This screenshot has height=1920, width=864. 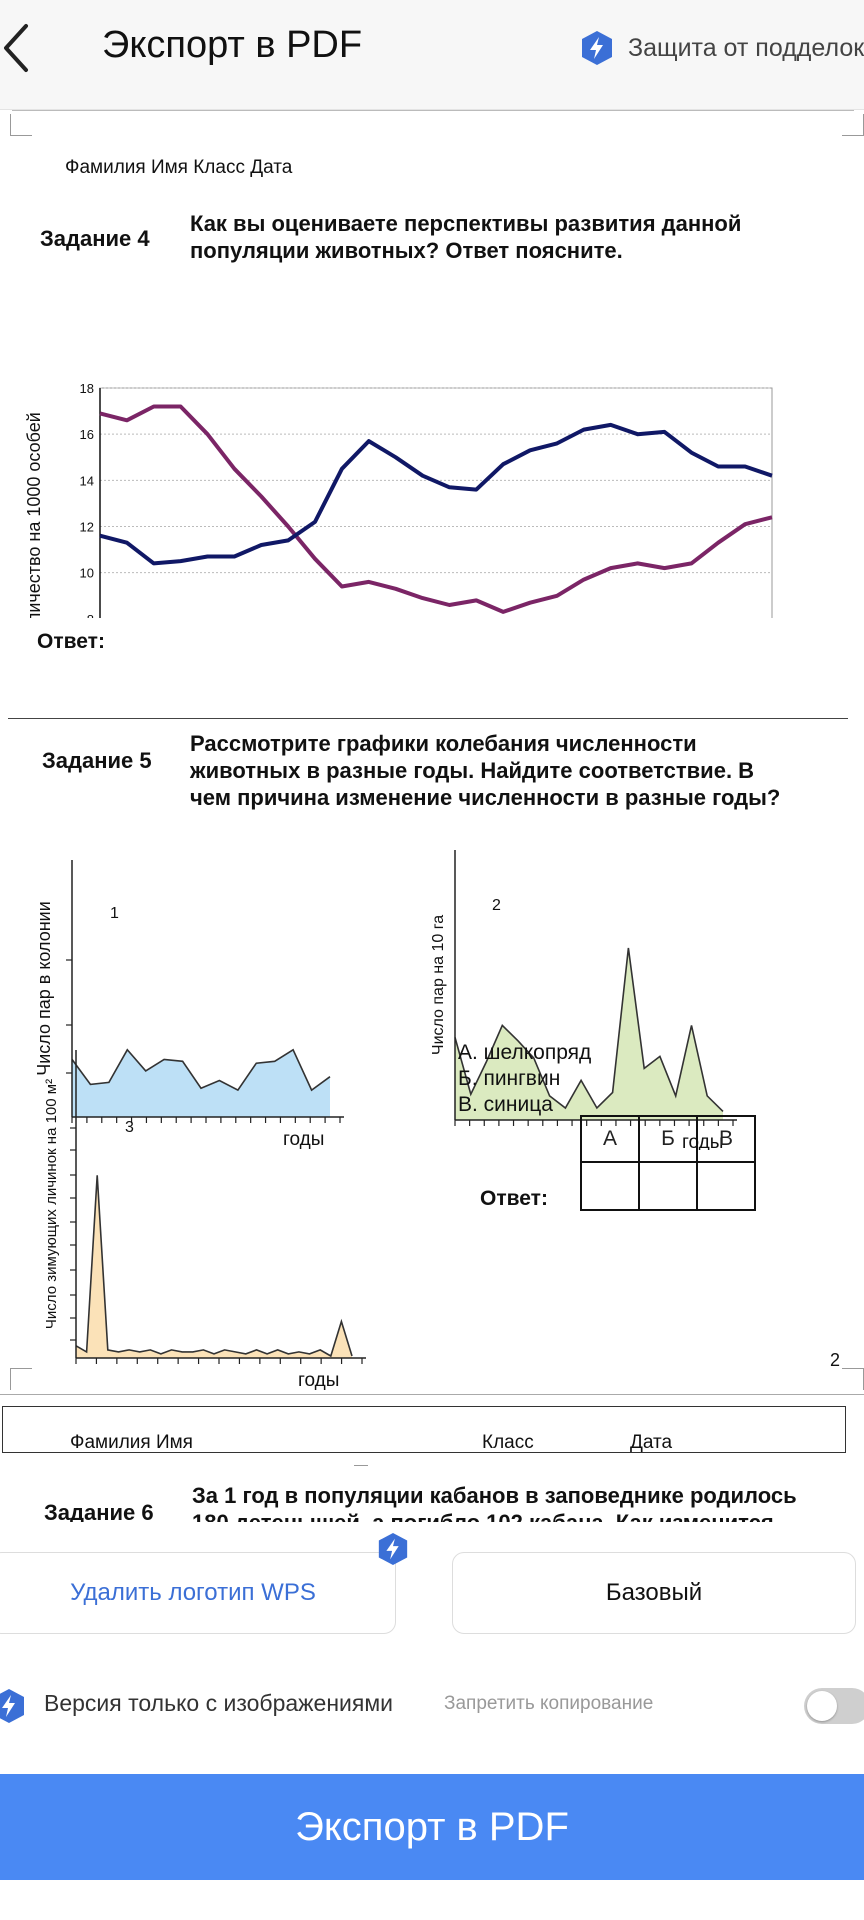 I want to click on task4-label: Задание 4, so click(x=95, y=238).